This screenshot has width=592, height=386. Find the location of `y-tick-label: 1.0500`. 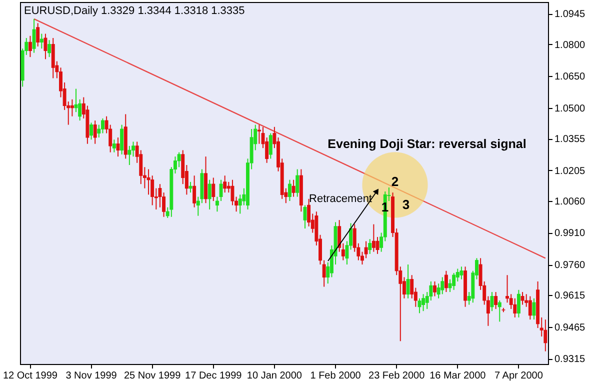

y-tick-label: 1.0500 is located at coordinates (570, 108).